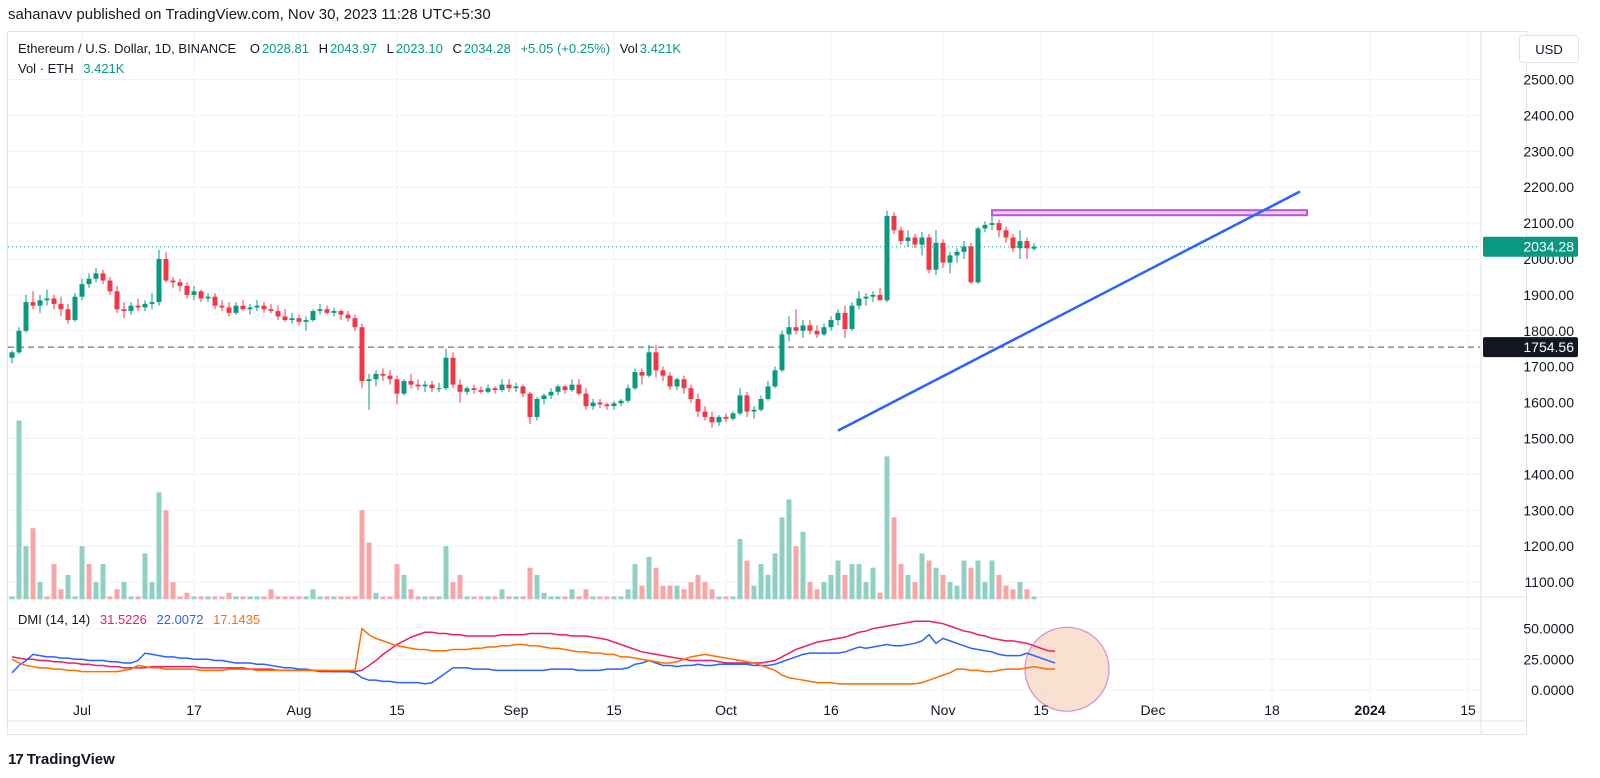 The height and width of the screenshot is (778, 1600). What do you see at coordinates (660, 48) in the screenshot?
I see `vol-value: 3.421K` at bounding box center [660, 48].